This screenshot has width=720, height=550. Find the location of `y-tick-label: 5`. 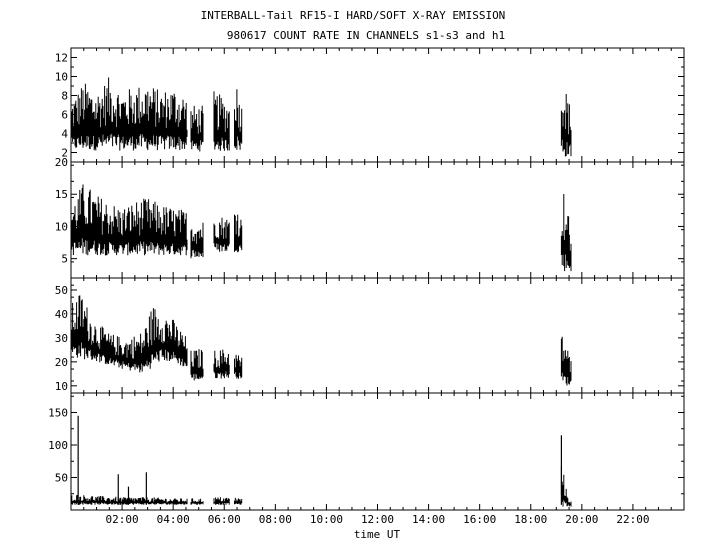

y-tick-label: 5 is located at coordinates (64, 259).